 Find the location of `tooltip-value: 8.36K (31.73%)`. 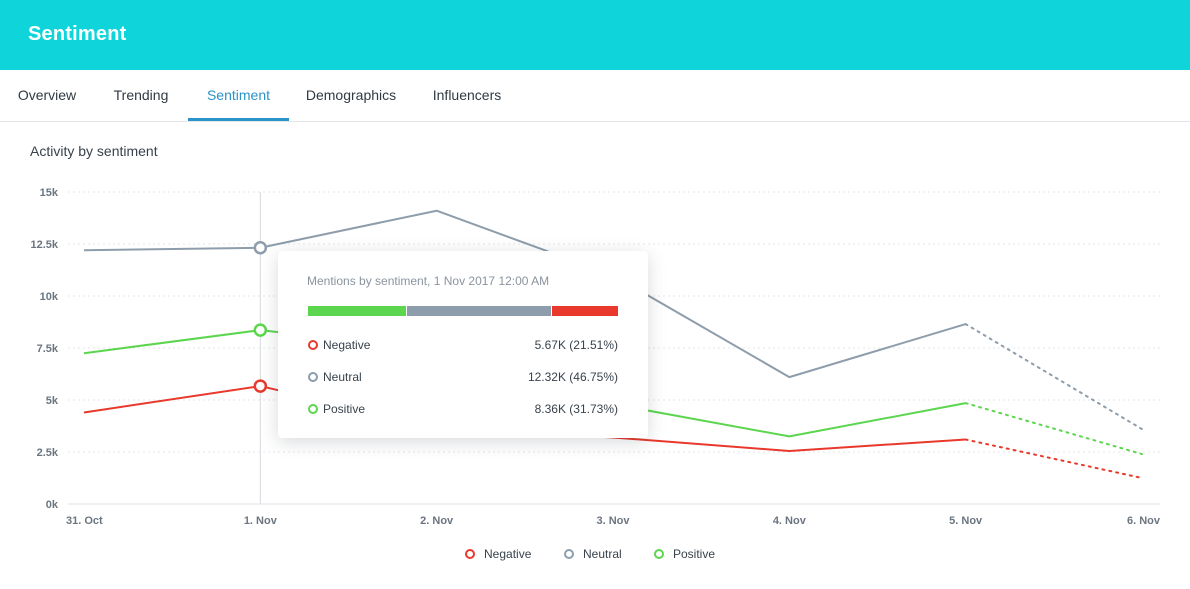

tooltip-value: 8.36K (31.73%) is located at coordinates (576, 409).